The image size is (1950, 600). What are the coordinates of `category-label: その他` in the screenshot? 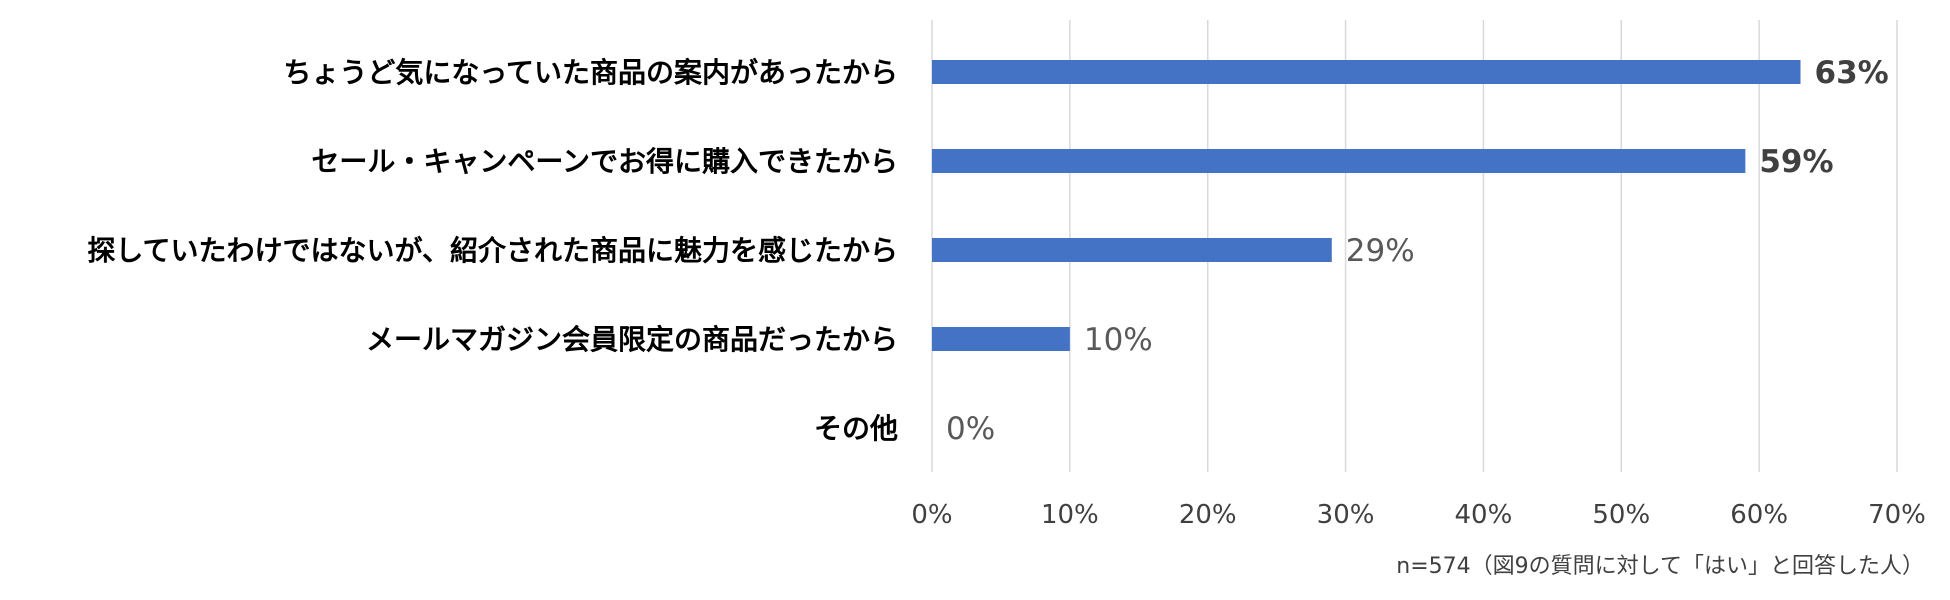 It's located at (856, 428).